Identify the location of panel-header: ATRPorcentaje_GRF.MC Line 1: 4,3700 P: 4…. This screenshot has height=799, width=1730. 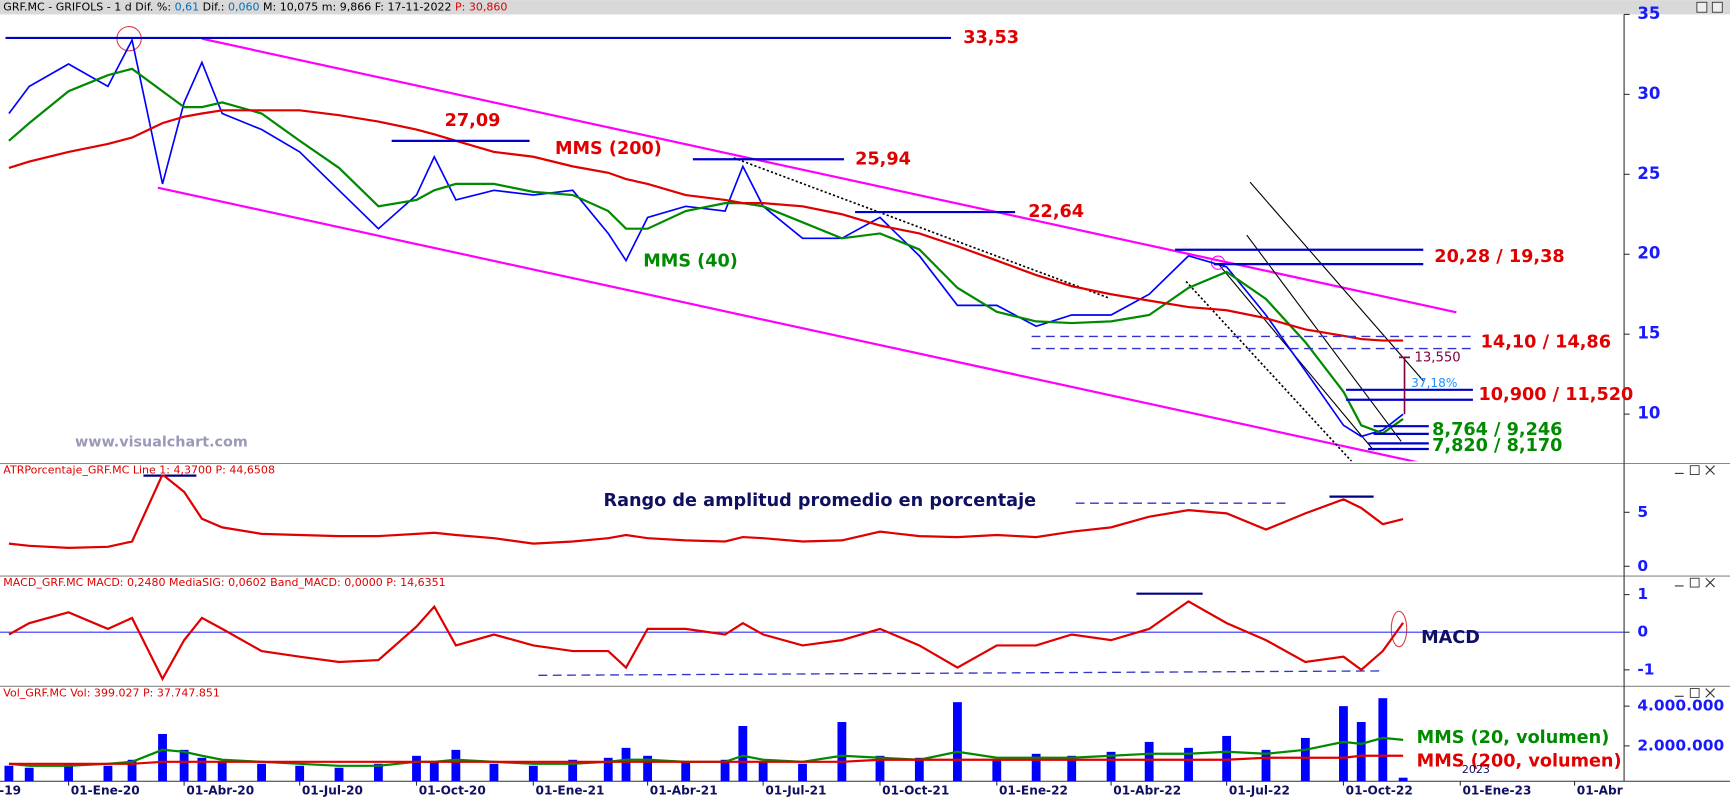
(139, 470).